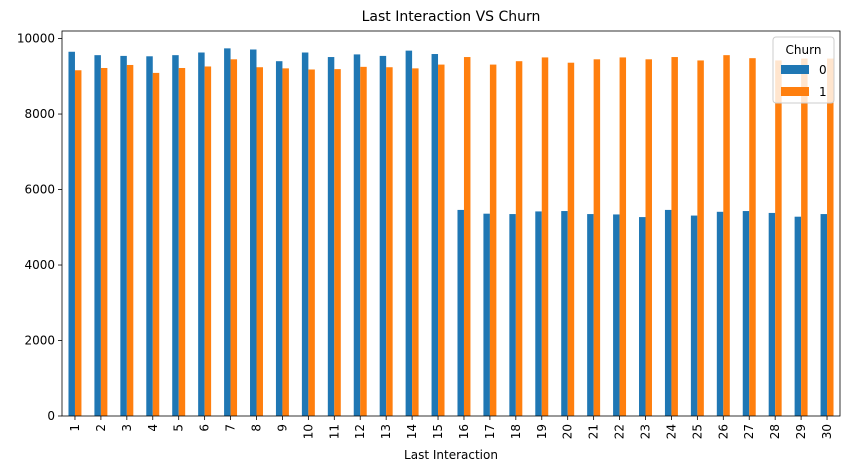  Describe the element at coordinates (451, 17) in the screenshot. I see `chart-title: Last Interaction VS Churn` at that location.